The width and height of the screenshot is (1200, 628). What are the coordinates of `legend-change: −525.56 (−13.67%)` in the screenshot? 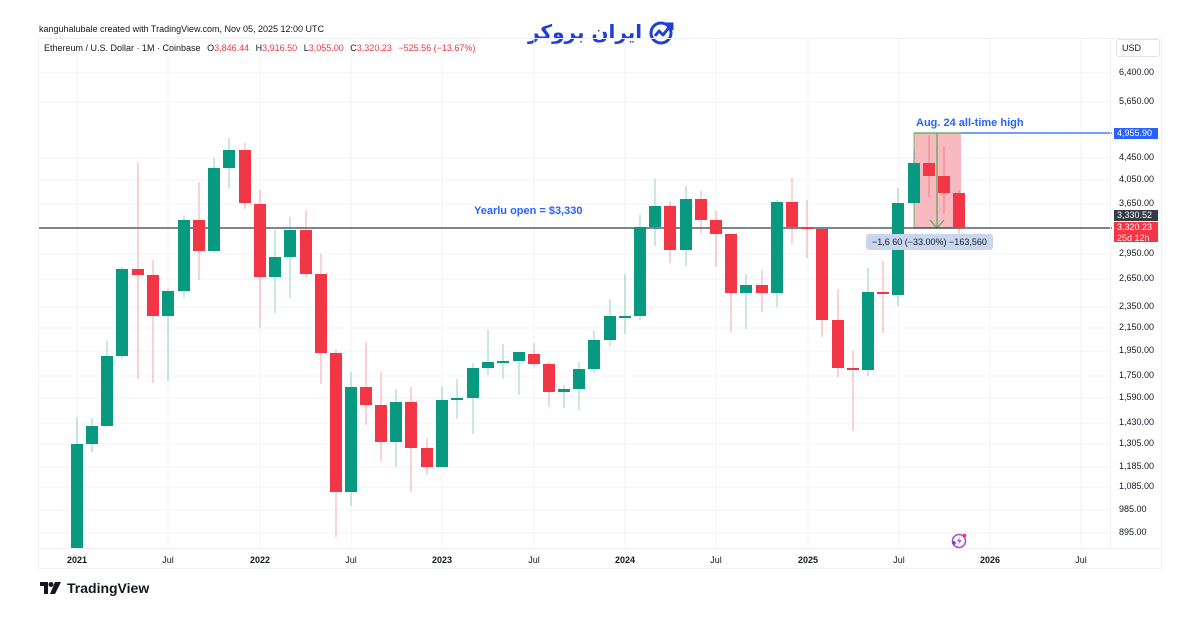 It's located at (437, 48).